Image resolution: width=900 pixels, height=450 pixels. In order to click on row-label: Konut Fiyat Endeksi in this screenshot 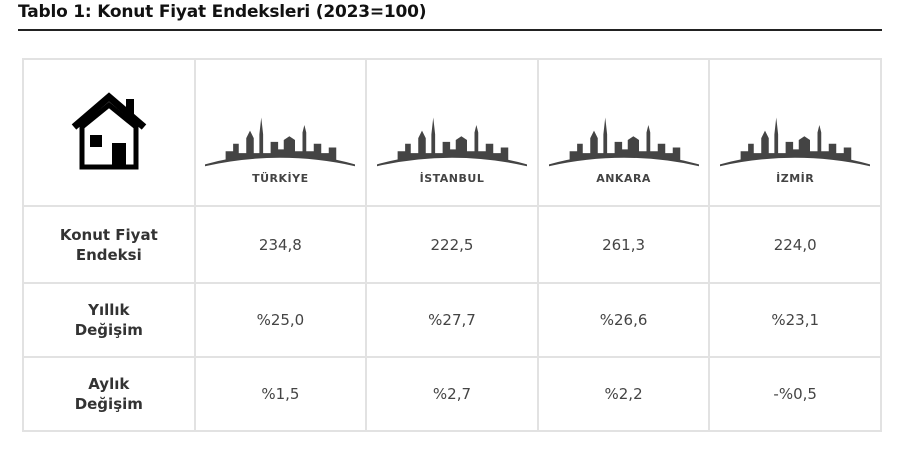, I will do `click(109, 244)`.